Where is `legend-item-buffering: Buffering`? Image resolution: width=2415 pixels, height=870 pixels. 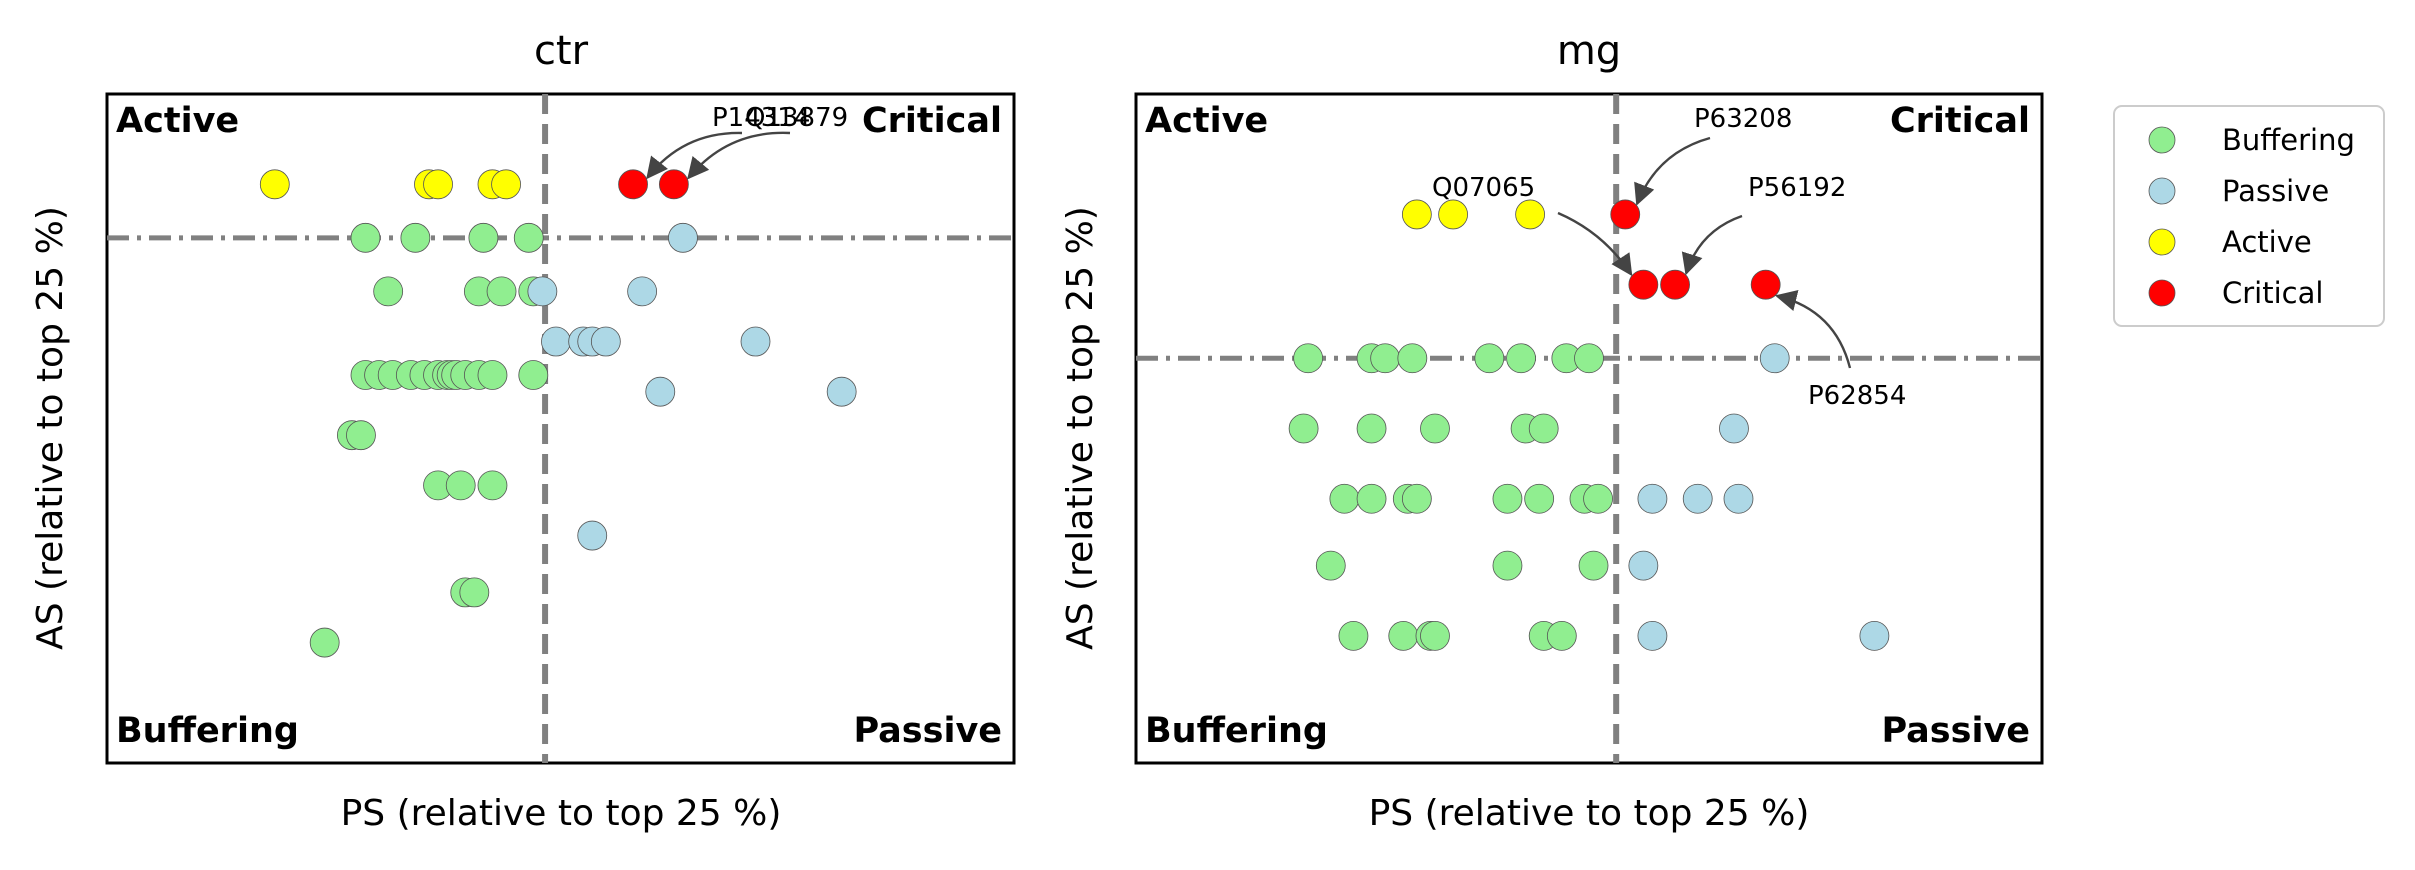 legend-item-buffering: Buffering is located at coordinates (2251, 140).